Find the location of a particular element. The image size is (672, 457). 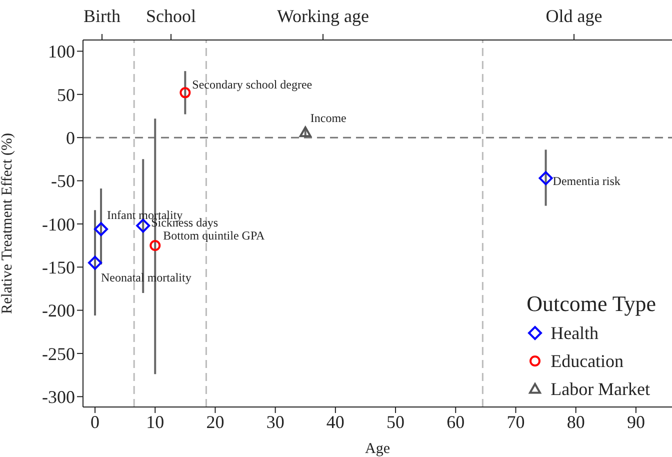

x-tick-label: 10 is located at coordinates (155, 422).